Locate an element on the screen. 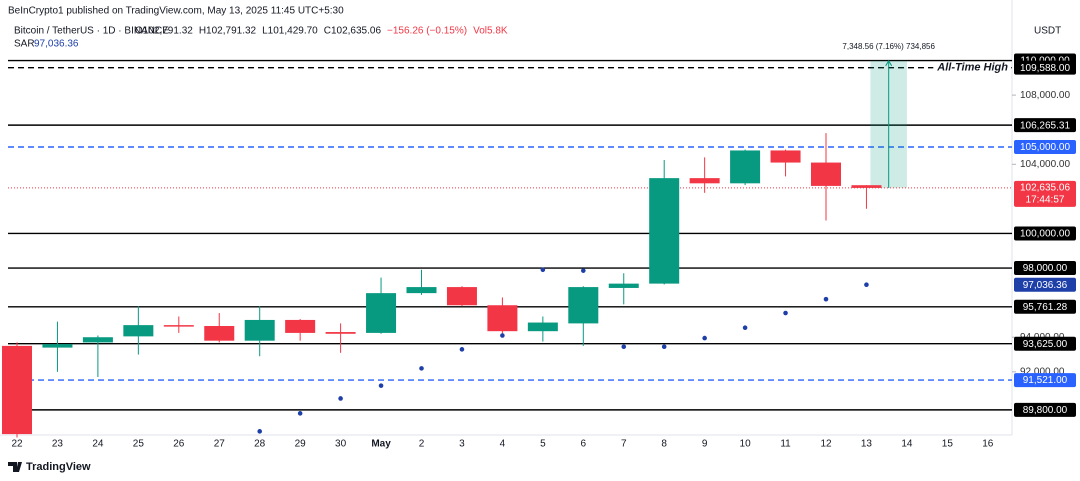  annotation: All-Time High is located at coordinates (972, 68).